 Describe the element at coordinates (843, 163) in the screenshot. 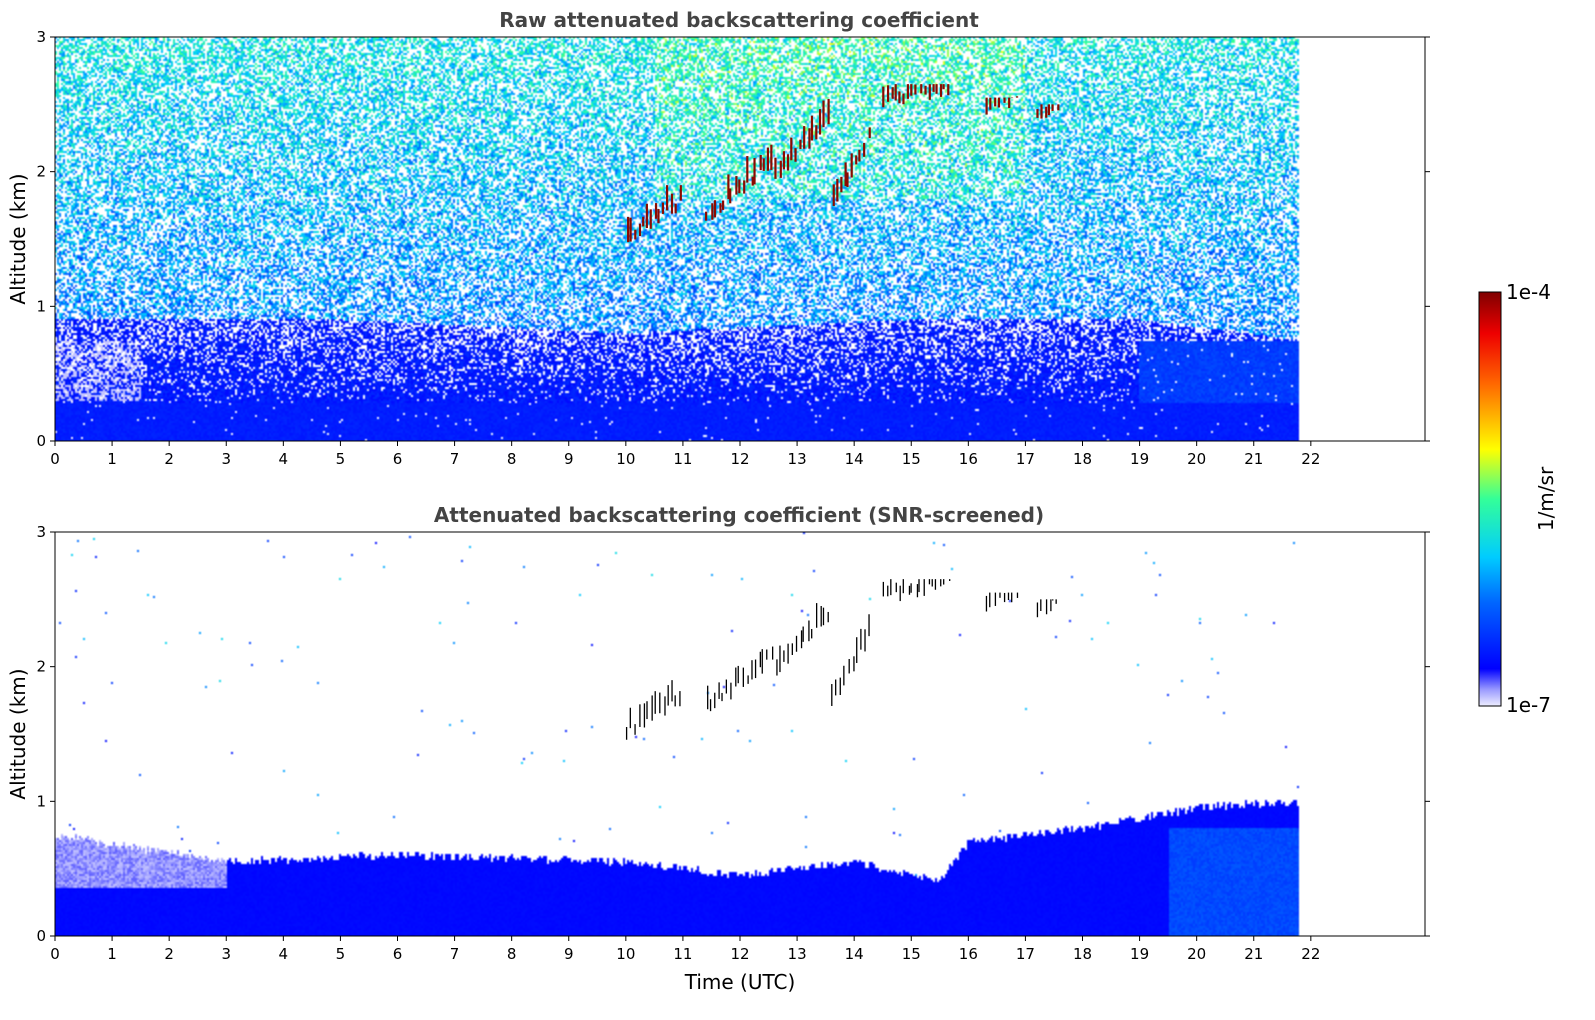

I see `top-cloud-overlay` at that location.